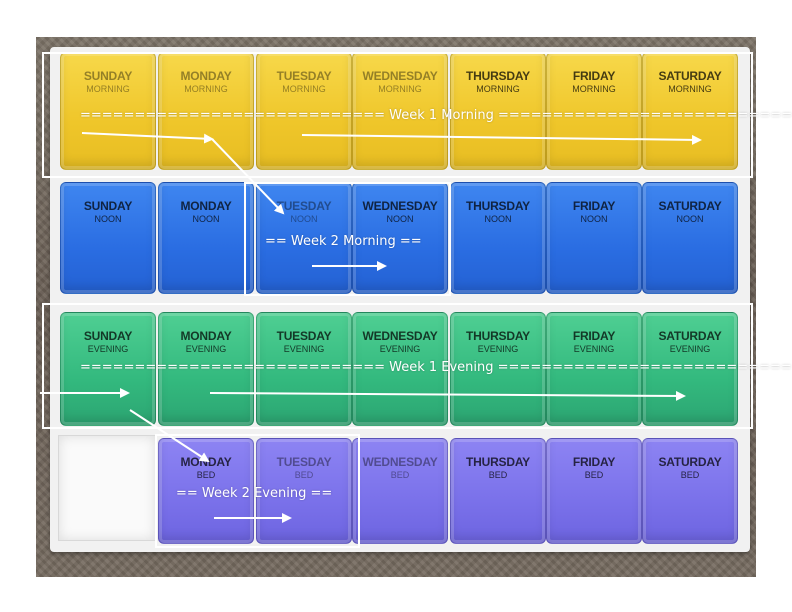 This screenshot has width=792, height=612. Describe the element at coordinates (206, 238) in the screenshot. I see `compartment-blue-monday: MONDAY NOON` at that location.